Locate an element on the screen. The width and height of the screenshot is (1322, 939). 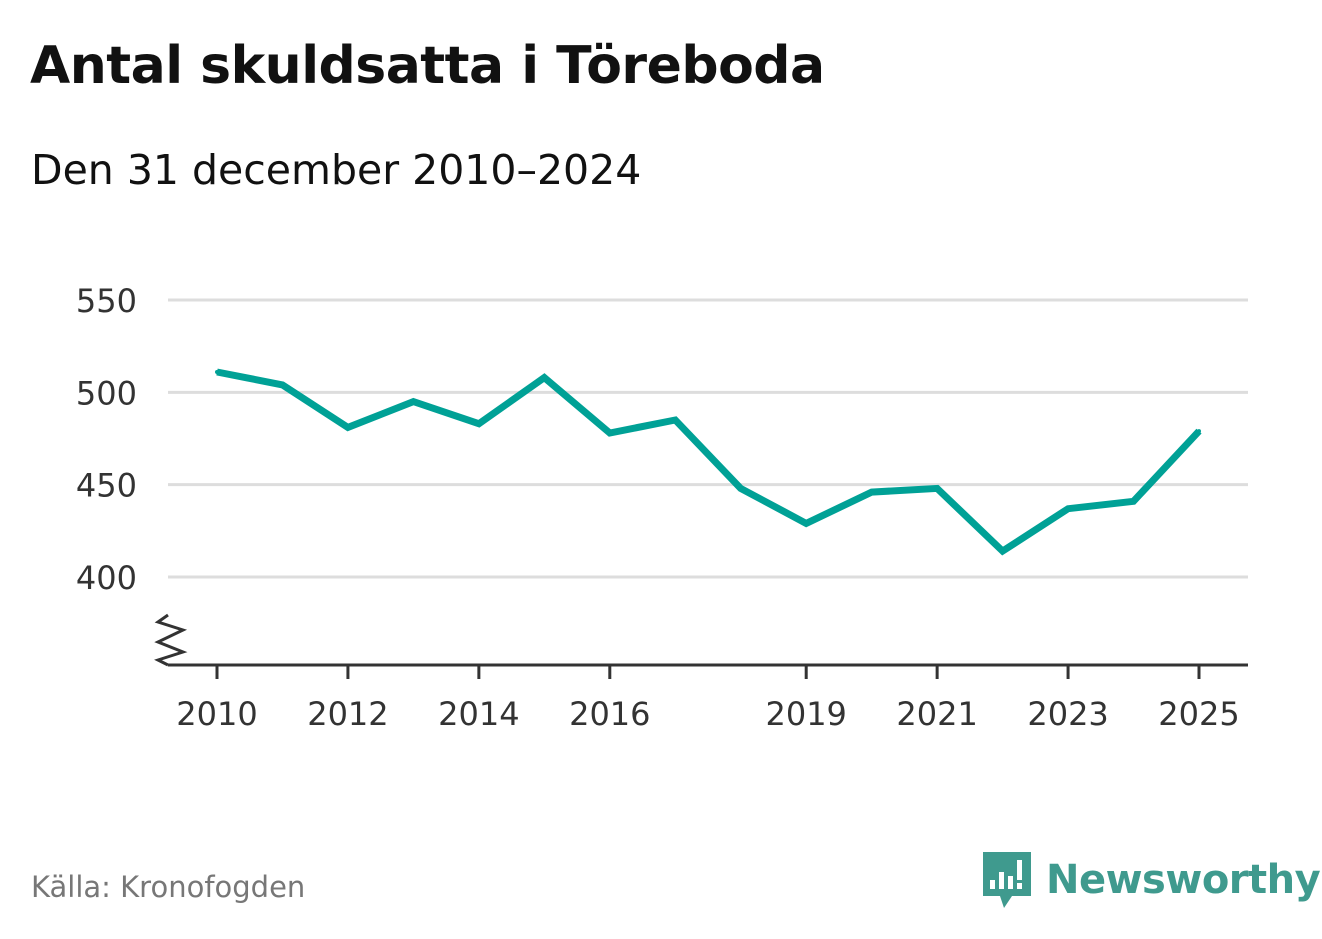
x-tick-label: 2019 is located at coordinates (805, 714).